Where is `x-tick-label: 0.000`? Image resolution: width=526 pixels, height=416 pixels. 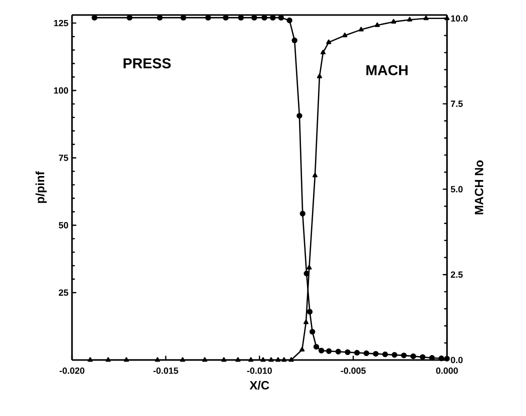
x-tick-label: 0.000 is located at coordinates (447, 371).